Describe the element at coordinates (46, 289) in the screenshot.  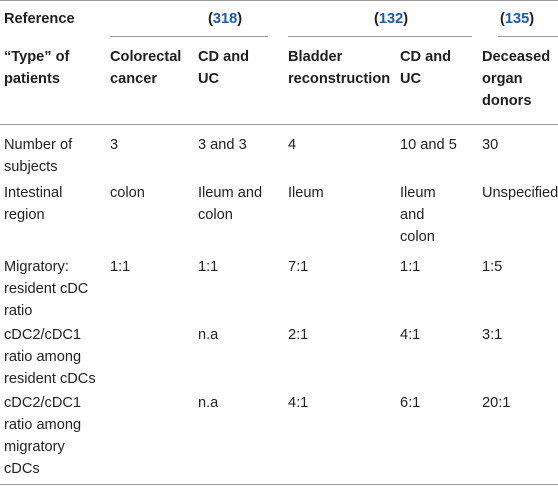
I see `row-label-migratory-resident-ratio: Migratory: resident cDC ratio` at that location.